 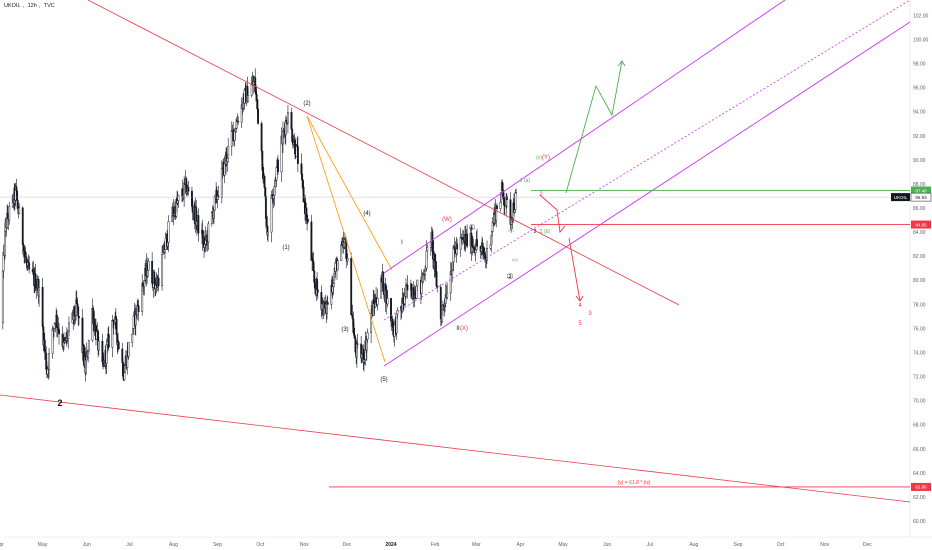 What do you see at coordinates (547, 232) in the screenshot?
I see `wave-label: (b)` at bounding box center [547, 232].